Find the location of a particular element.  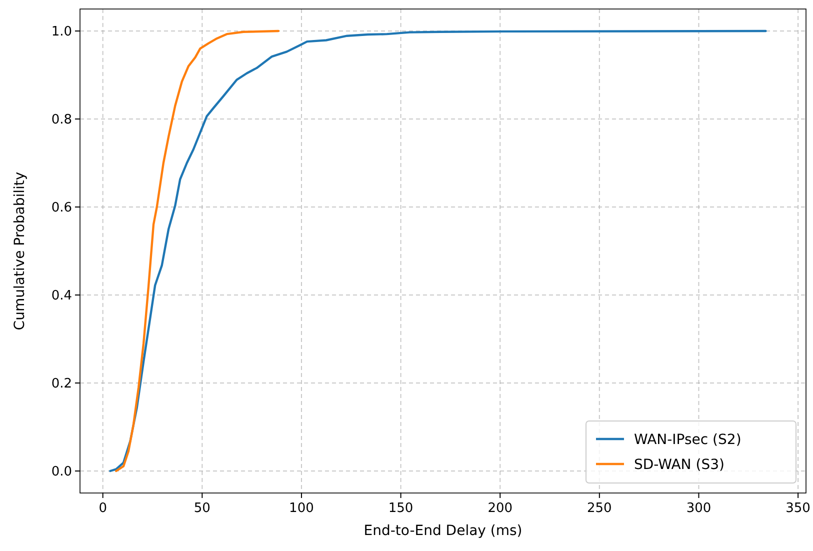

x-tick-label: 350 is located at coordinates (798, 508).